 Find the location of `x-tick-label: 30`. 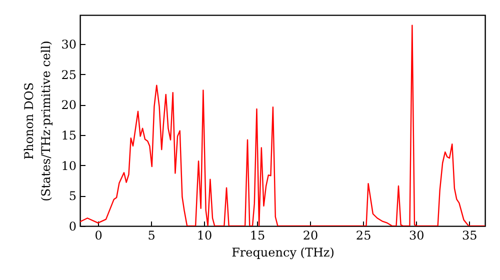

x-tick-label: 30 is located at coordinates (416, 235).